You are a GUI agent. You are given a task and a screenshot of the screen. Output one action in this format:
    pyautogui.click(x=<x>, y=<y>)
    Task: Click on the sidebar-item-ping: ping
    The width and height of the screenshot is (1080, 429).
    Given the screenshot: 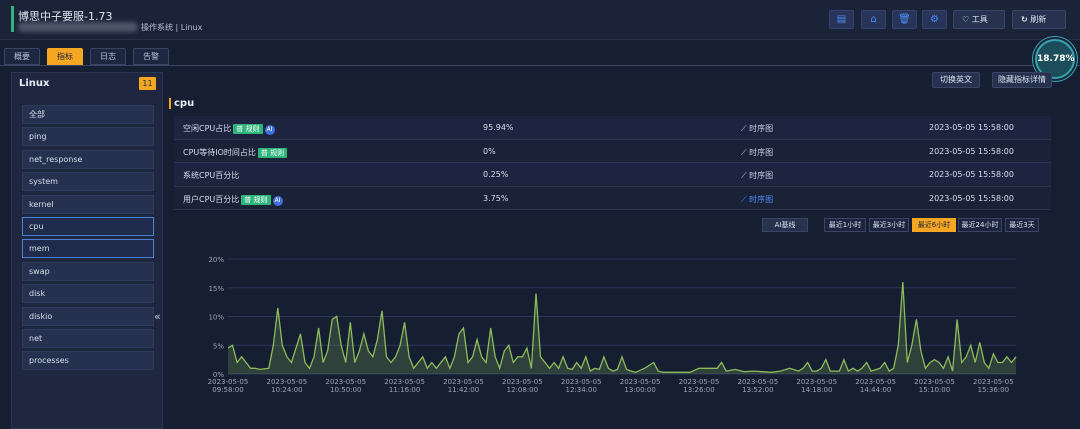 What is the action you would take?
    pyautogui.click(x=88, y=137)
    